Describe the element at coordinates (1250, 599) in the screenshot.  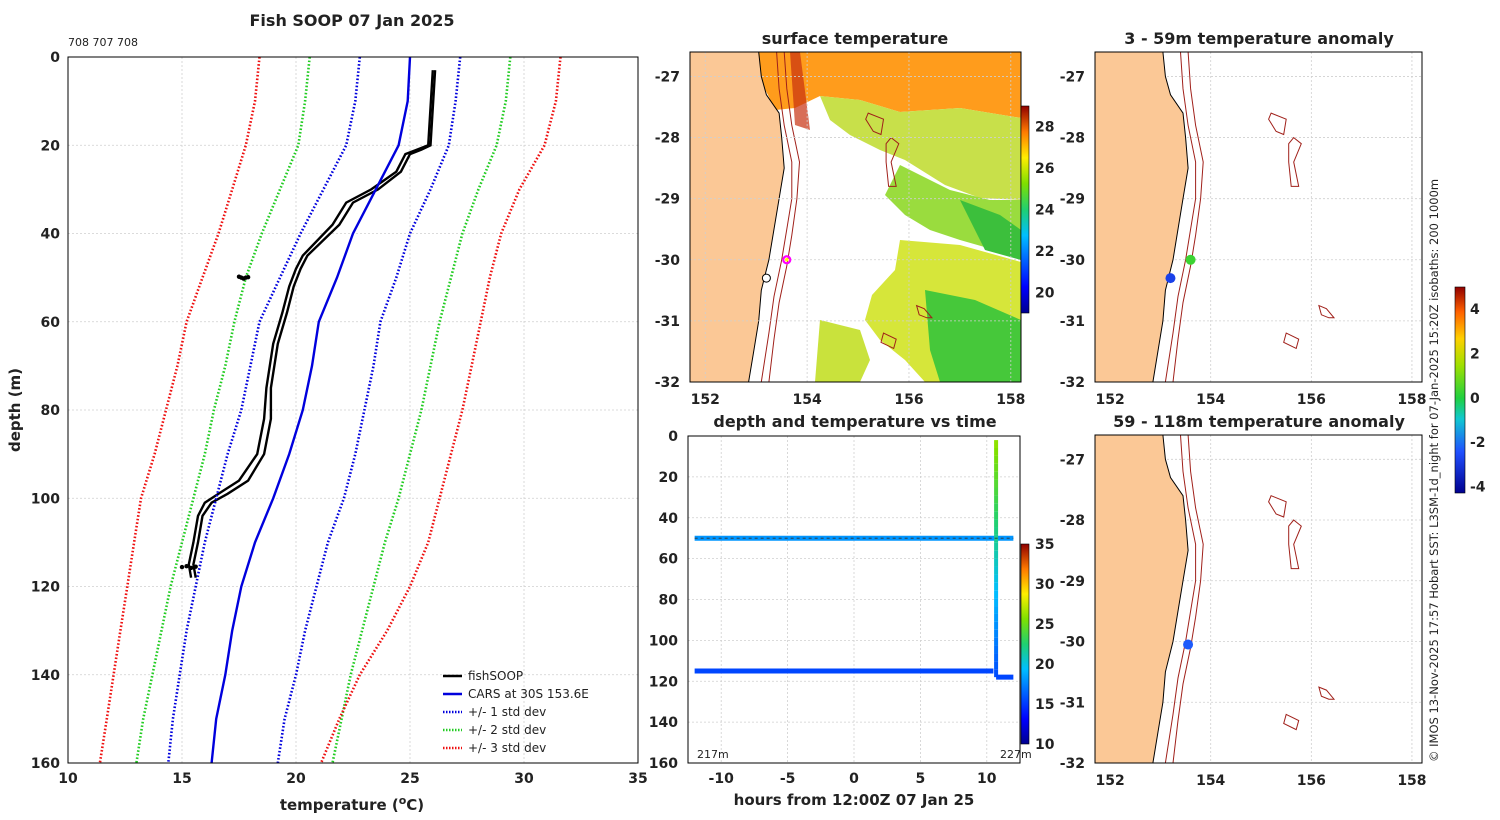
I see `anomaly-deep-isobaths` at that location.